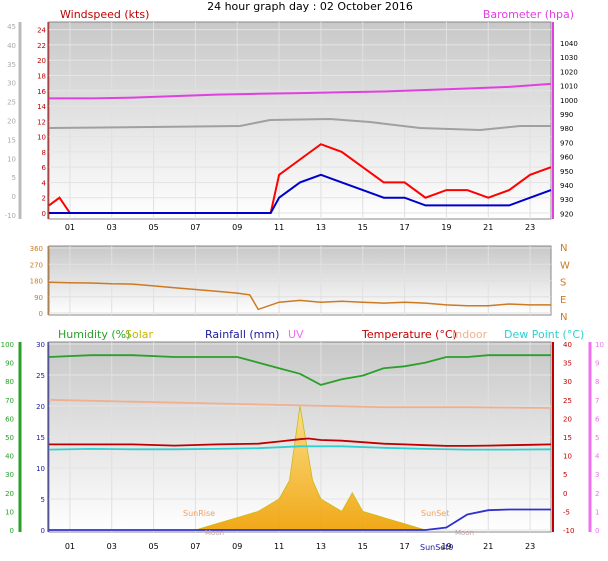 Image resolution: width=608 pixels, height=561 pixels. Describe the element at coordinates (9, 401) in the screenshot. I see `humidity-y-tick-label: 70` at that location.